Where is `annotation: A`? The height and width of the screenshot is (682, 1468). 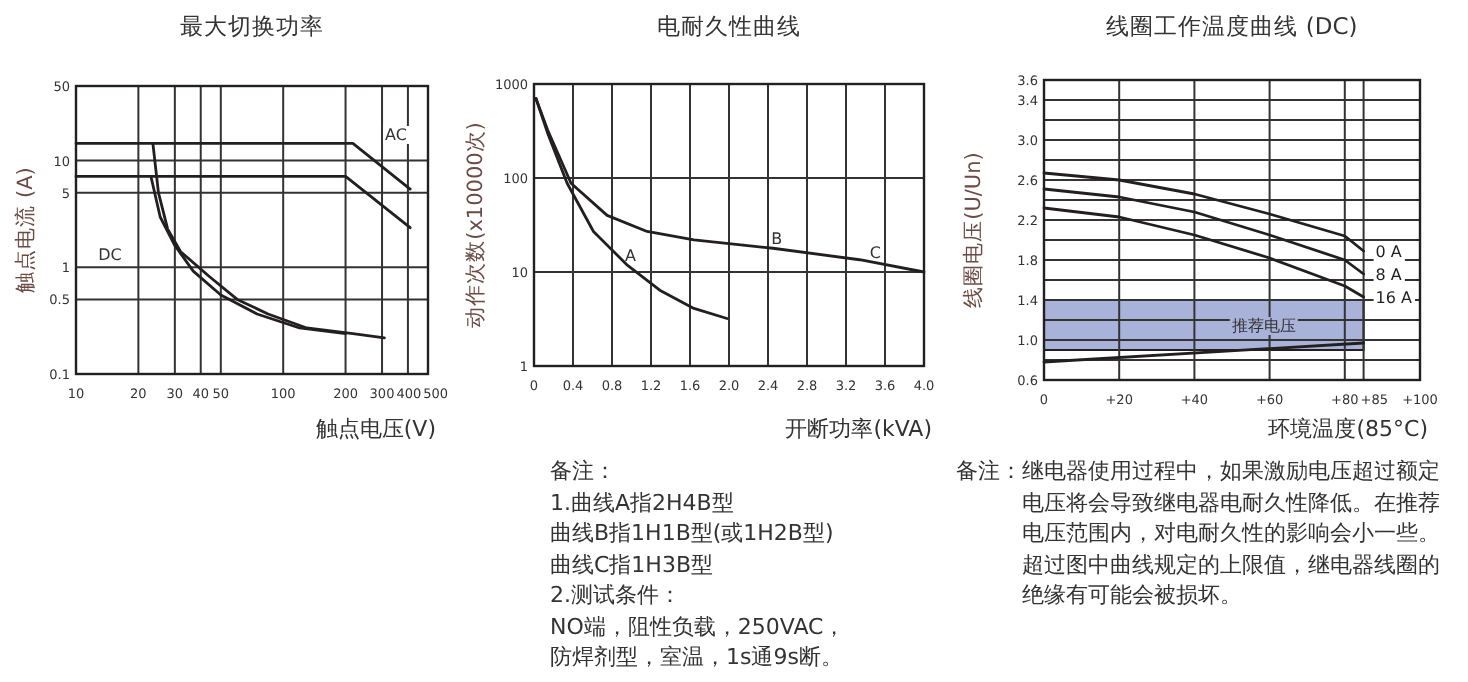
annotation: A is located at coordinates (631, 256).